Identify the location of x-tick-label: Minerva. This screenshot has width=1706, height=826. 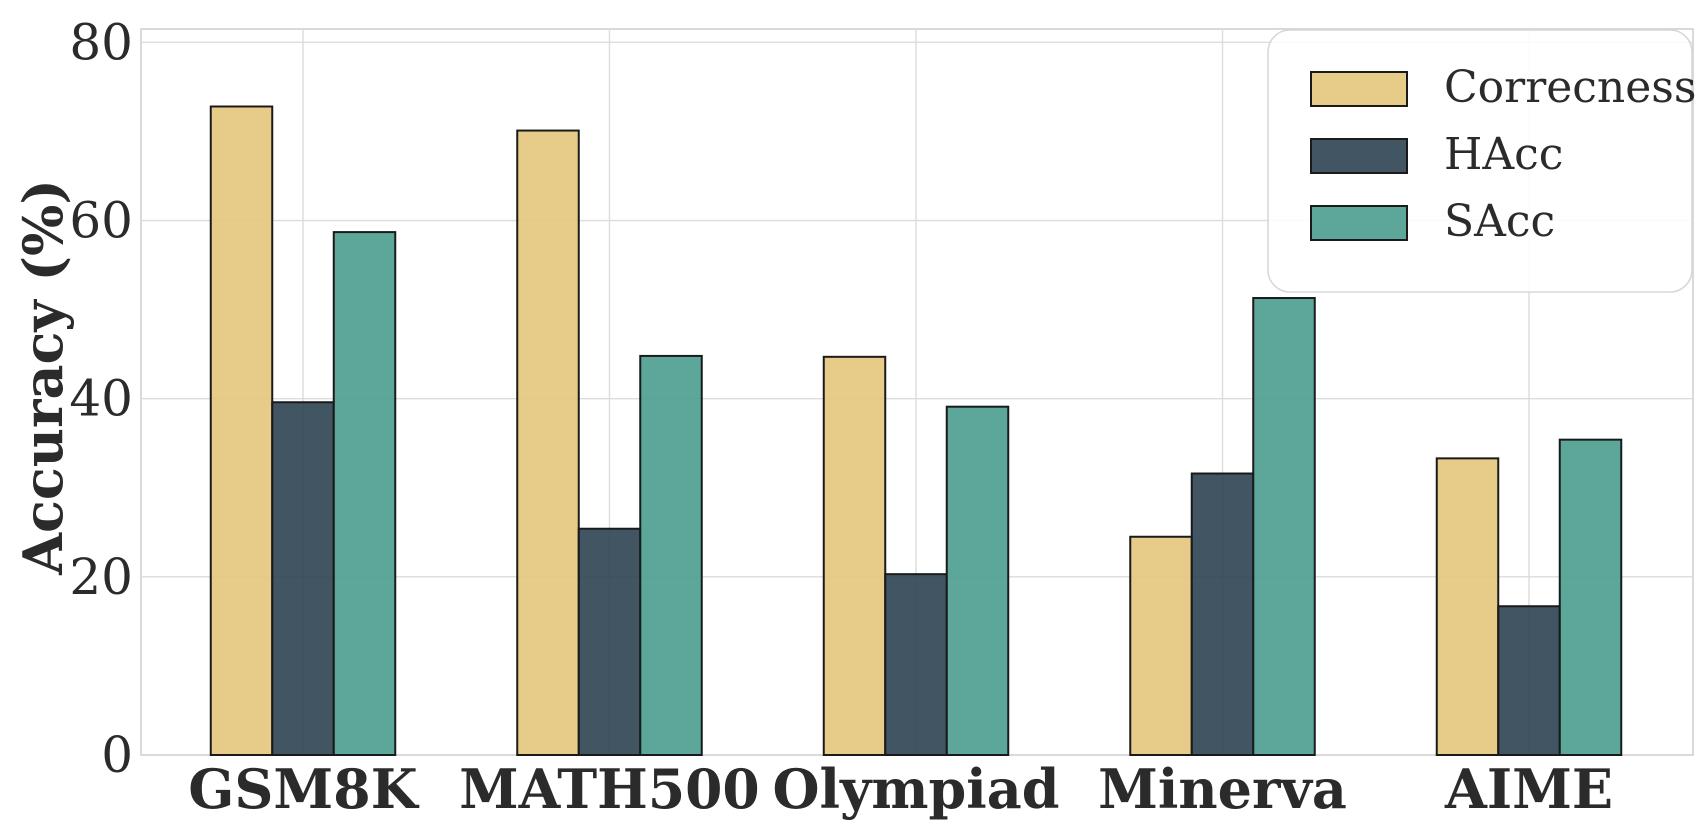
(1222, 789).